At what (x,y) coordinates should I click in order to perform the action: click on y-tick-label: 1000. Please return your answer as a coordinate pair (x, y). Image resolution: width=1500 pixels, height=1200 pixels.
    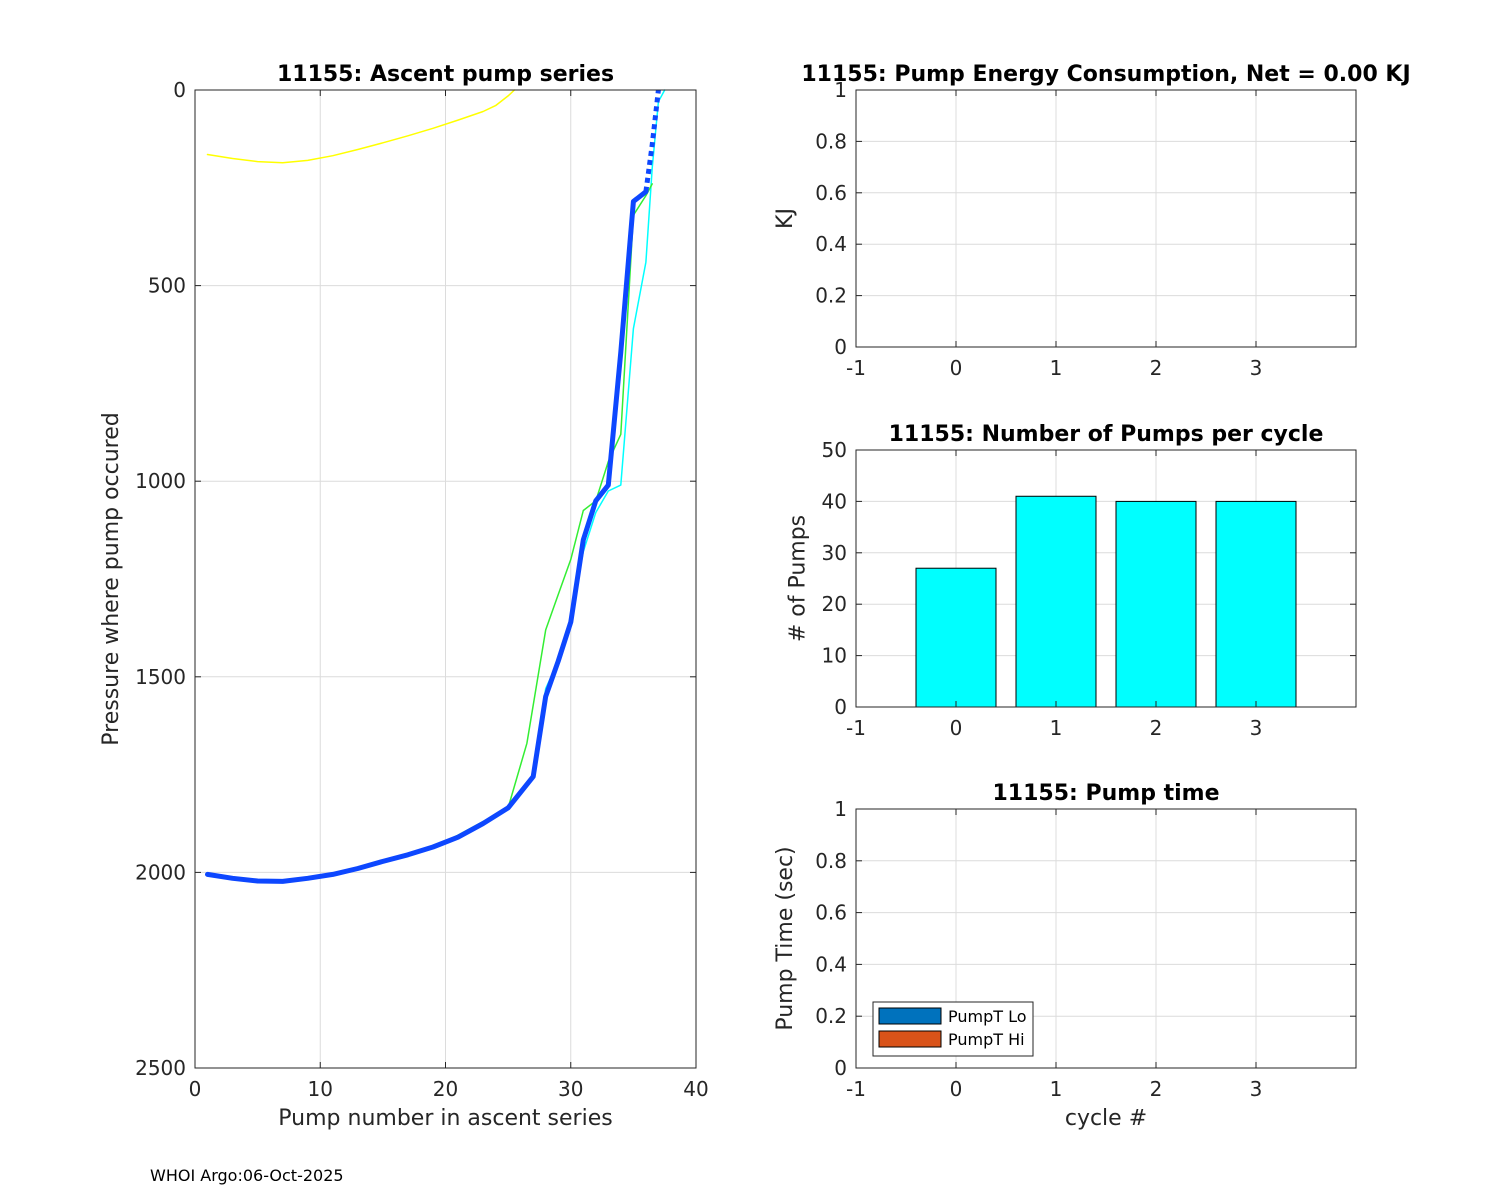
    Looking at the image, I should click on (160, 481).